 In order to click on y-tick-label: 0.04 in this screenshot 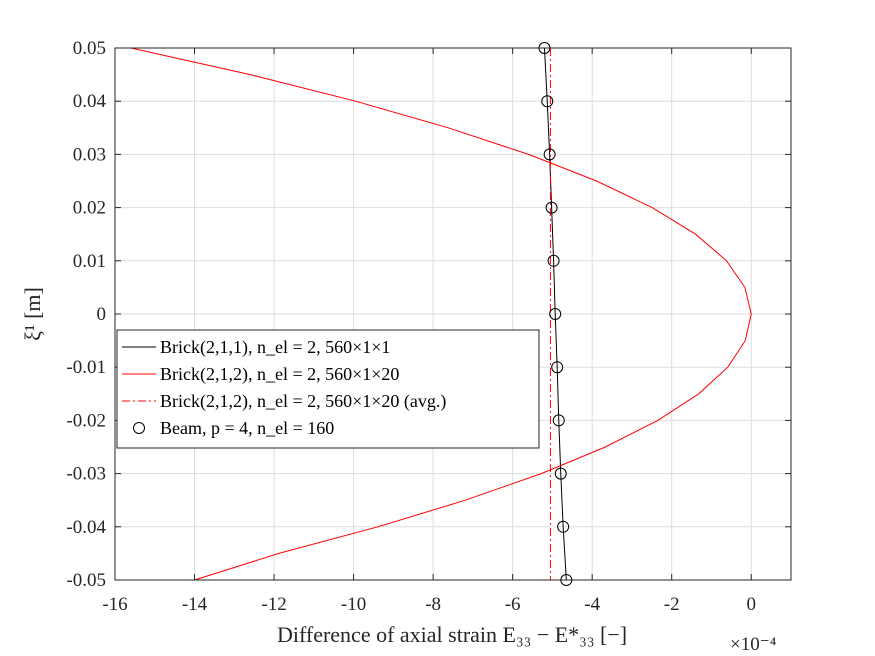, I will do `click(90, 101)`.